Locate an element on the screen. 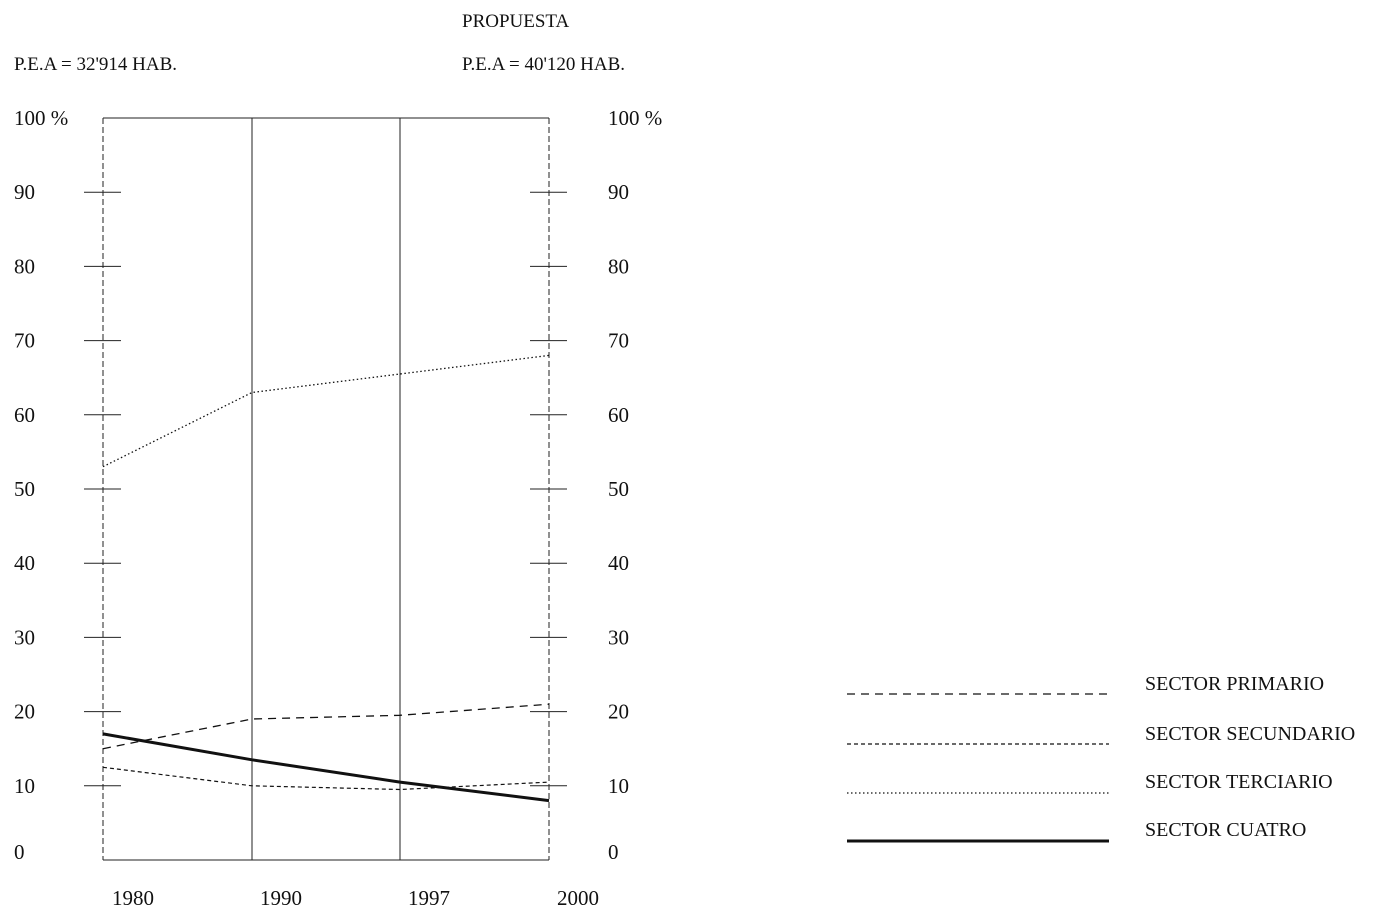 Image resolution: width=1389 pixels, height=912 pixels. series-line-sector-cuatro is located at coordinates (326, 767).